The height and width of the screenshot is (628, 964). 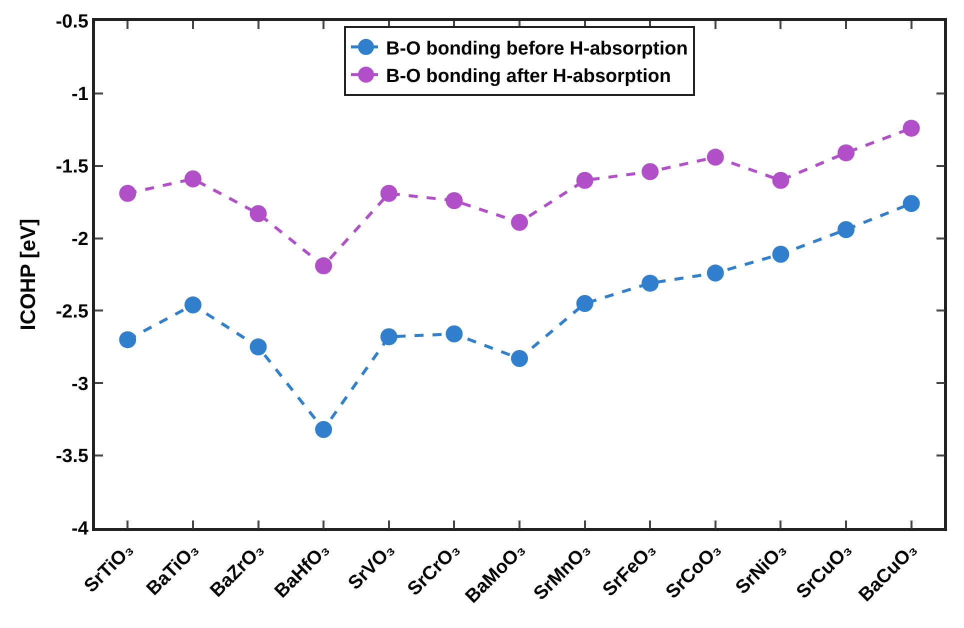 I want to click on y-tick-label: -1.5, so click(x=72, y=167).